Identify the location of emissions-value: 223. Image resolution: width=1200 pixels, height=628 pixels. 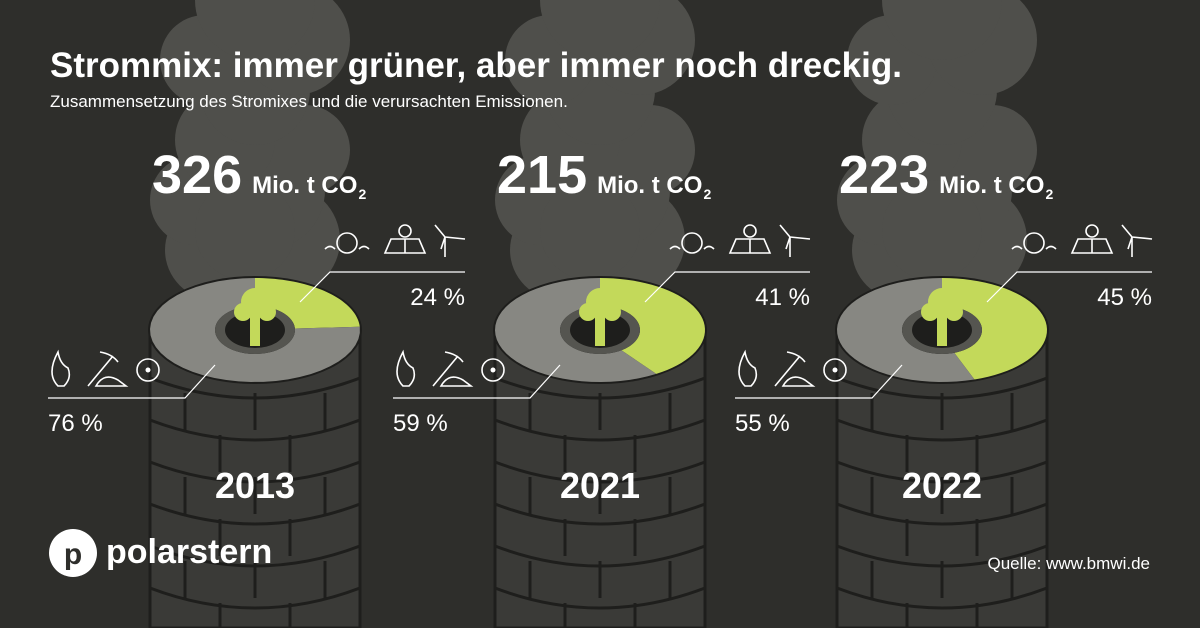
(884, 175).